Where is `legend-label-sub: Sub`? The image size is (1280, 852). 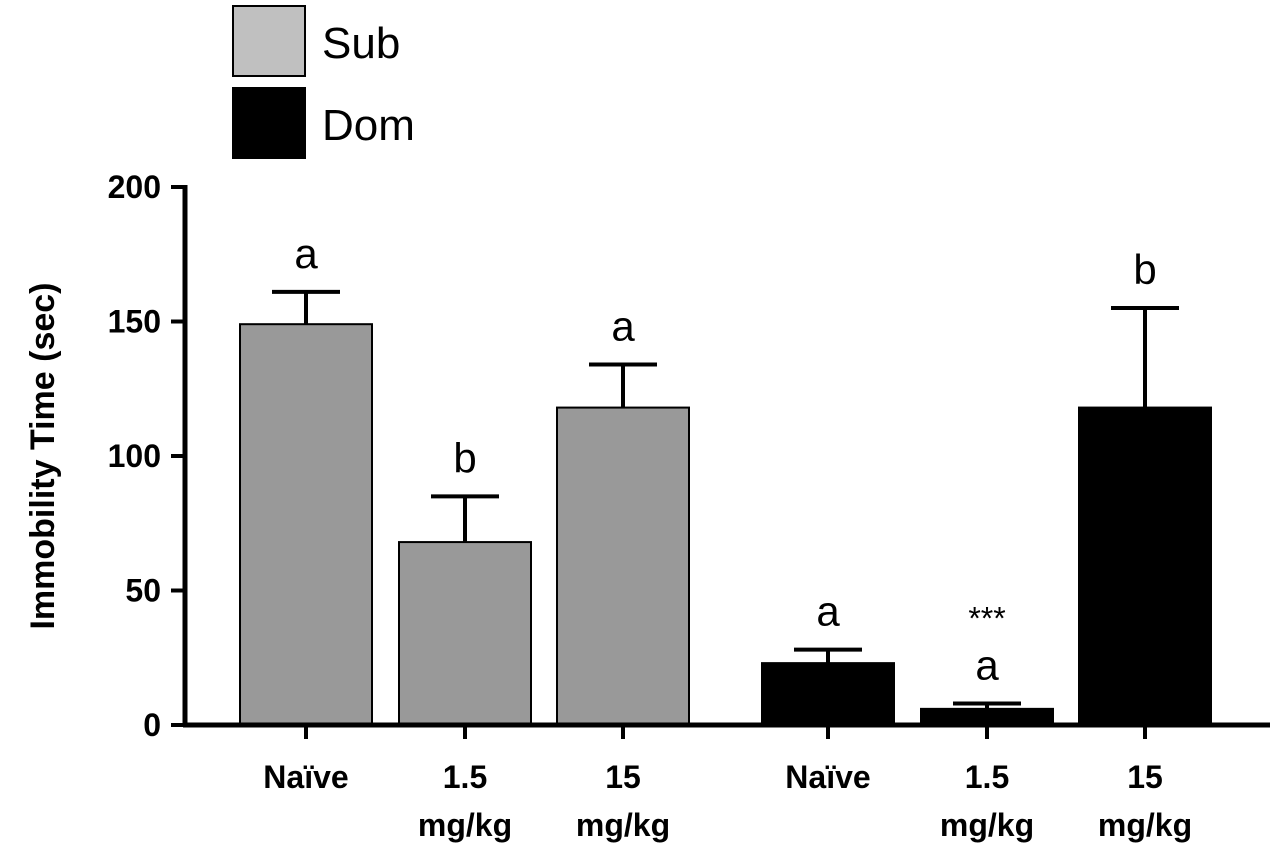 legend-label-sub: Sub is located at coordinates (361, 43).